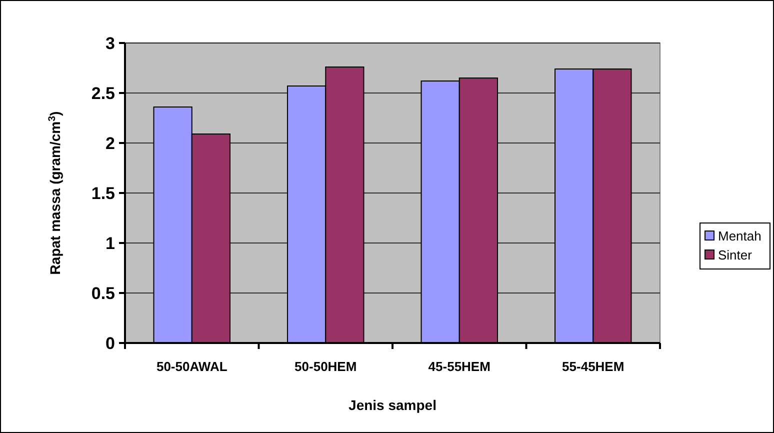  What do you see at coordinates (110, 43) in the screenshot?
I see `y-tick-label: 3` at bounding box center [110, 43].